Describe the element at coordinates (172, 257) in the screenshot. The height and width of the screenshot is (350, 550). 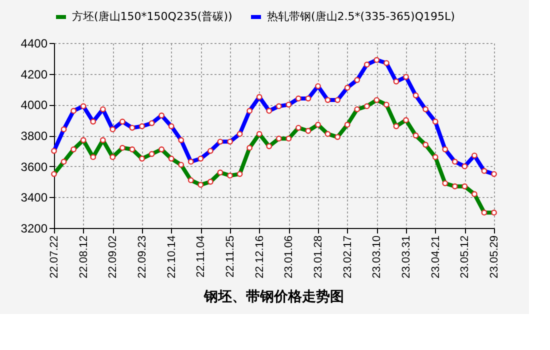
I see `x-tick-label: 22.10.14` at that location.